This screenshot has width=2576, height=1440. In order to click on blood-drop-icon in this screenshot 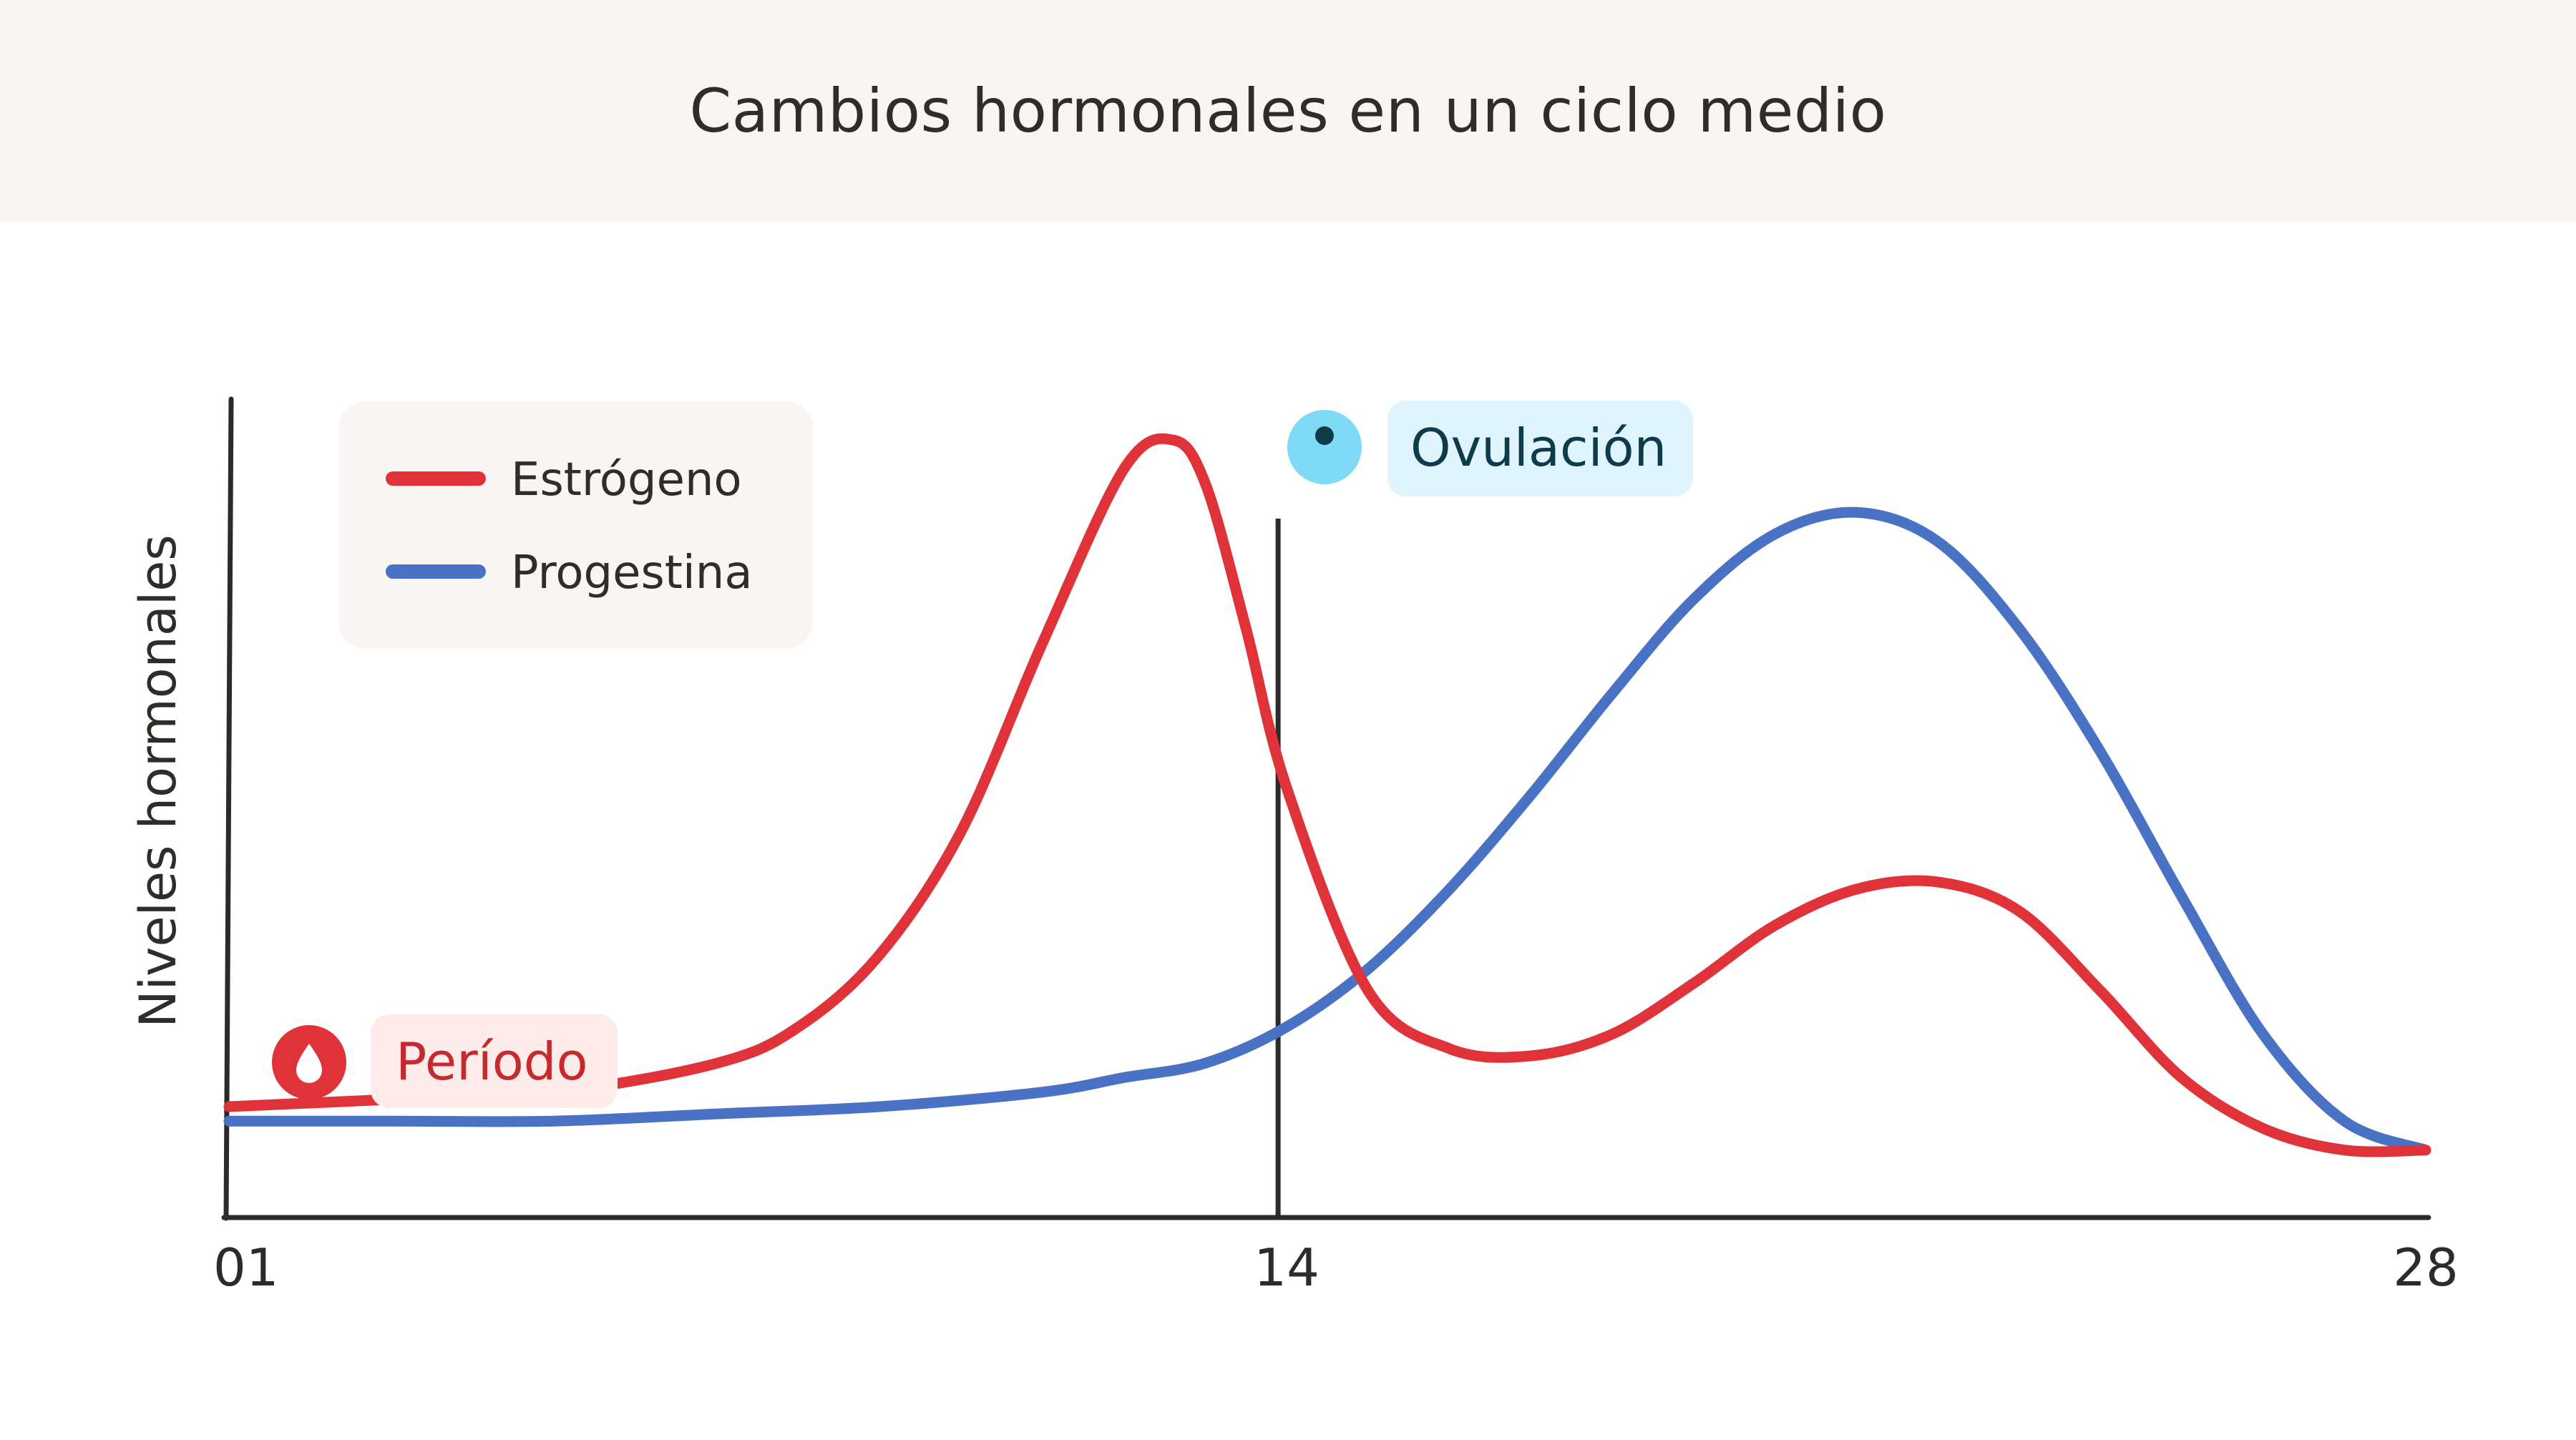, I will do `click(309, 1063)`.